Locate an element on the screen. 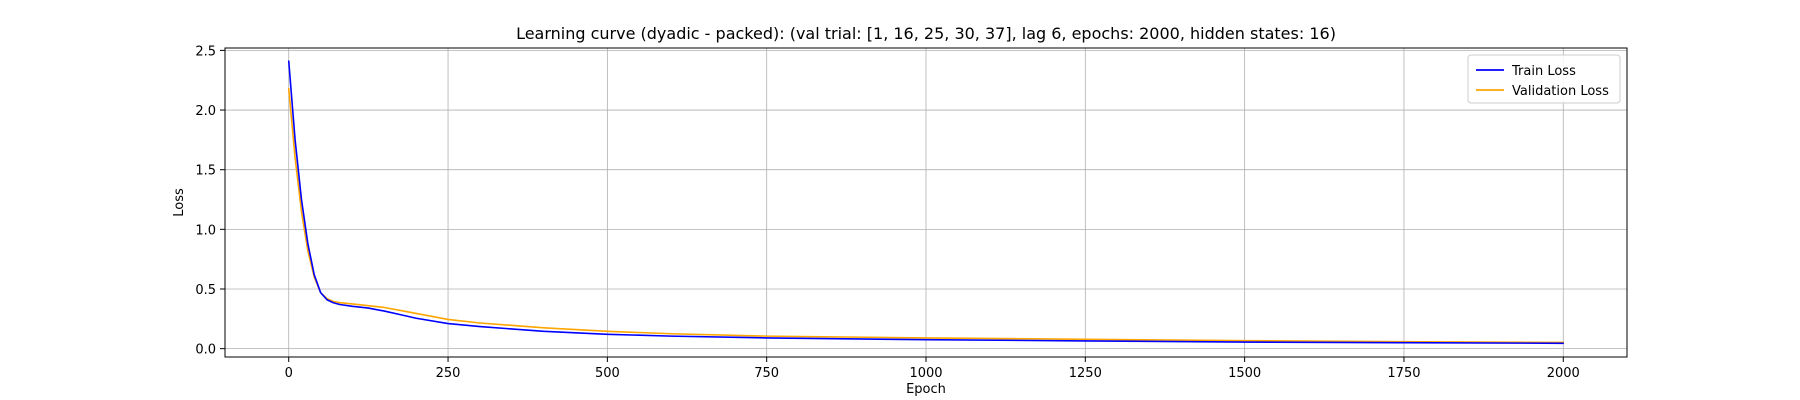 This screenshot has width=1800, height=400. x-tick-label: 500 is located at coordinates (607, 373).